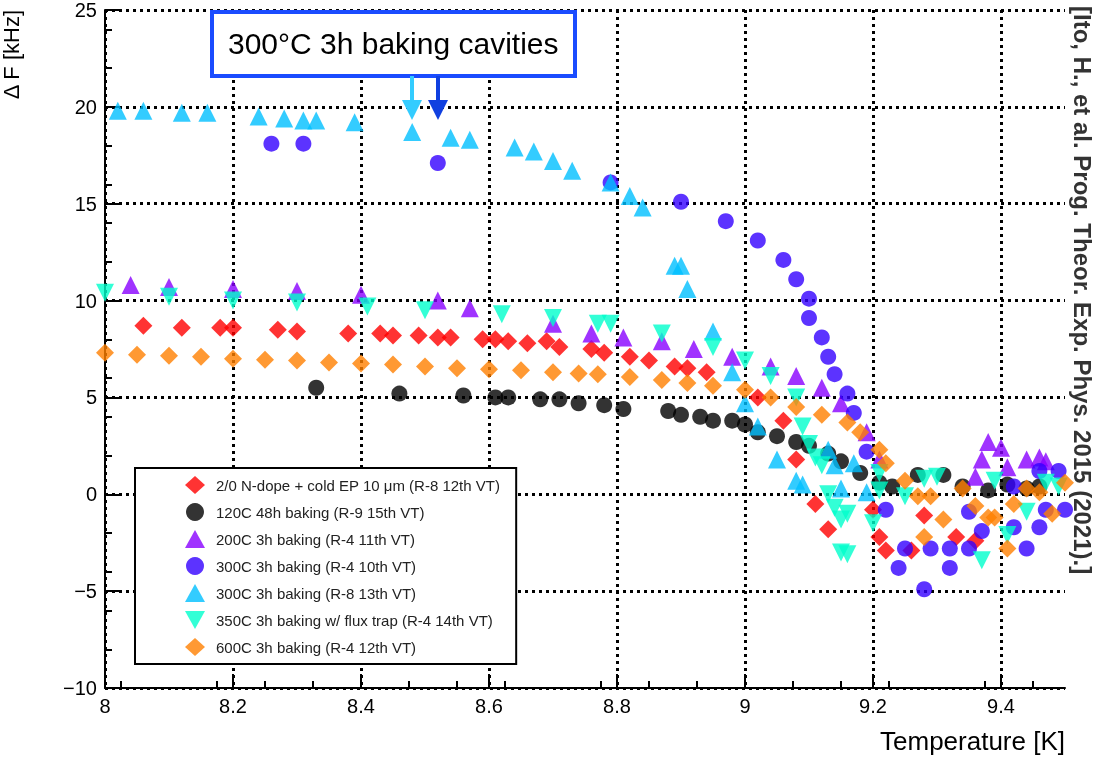 This screenshot has height=764, width=1110. Describe the element at coordinates (1001, 706) in the screenshot. I see `x-tick-label: 9.4` at that location.